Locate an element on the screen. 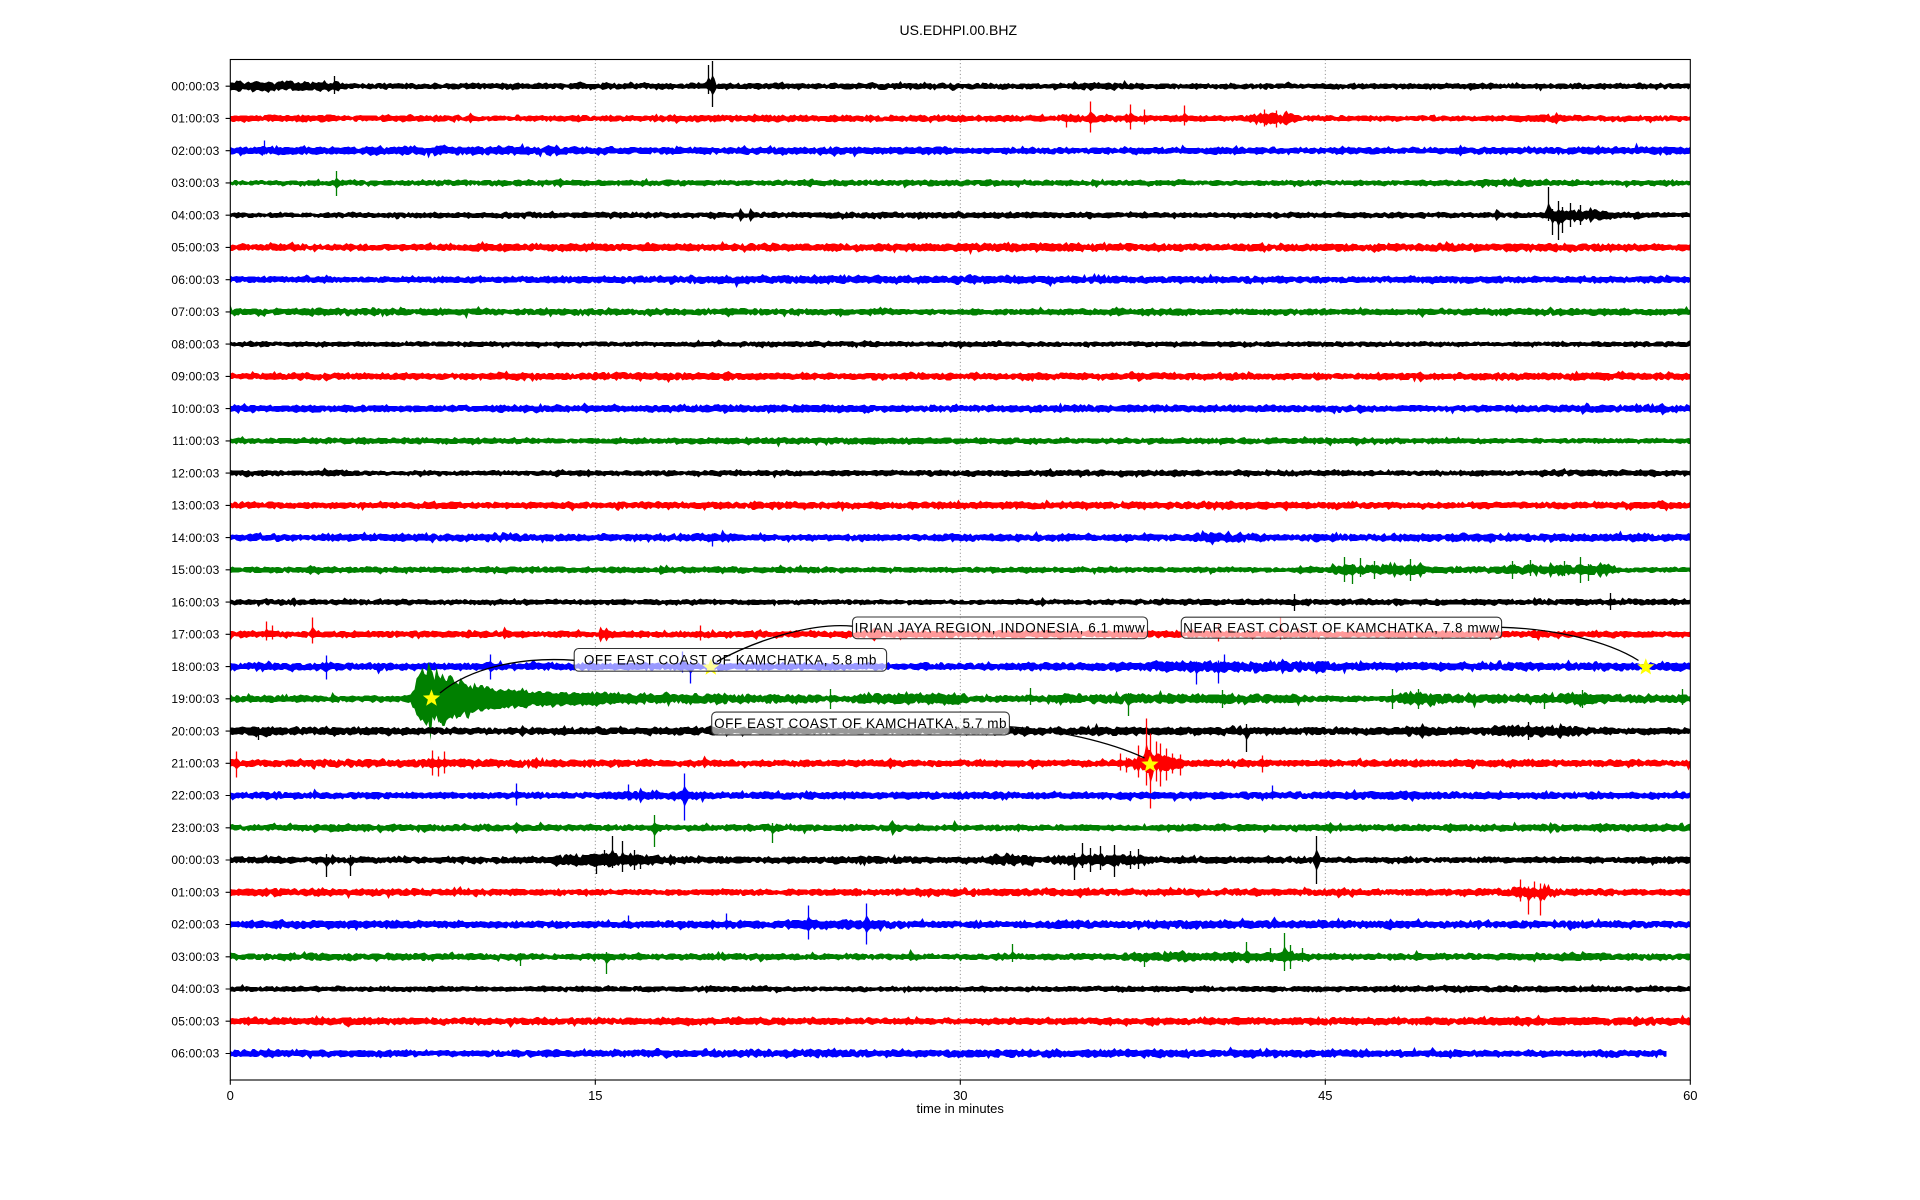 This screenshot has width=1920, height=1200. svg-text: 11:00:03 is located at coordinates (195, 441).